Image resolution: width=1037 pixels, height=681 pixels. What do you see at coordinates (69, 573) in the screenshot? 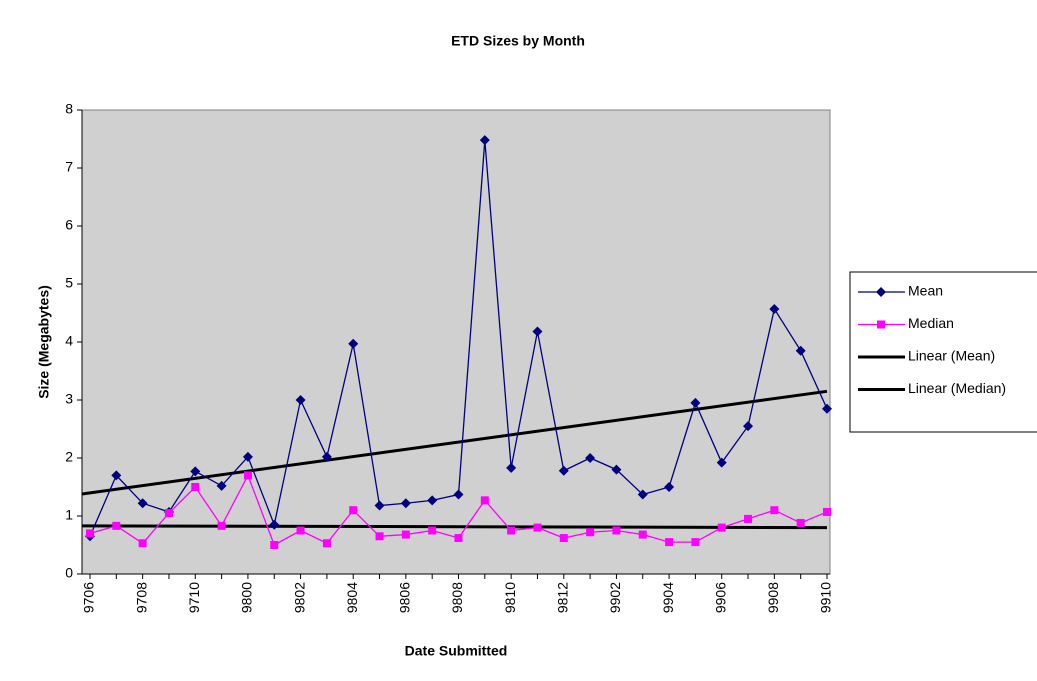
I see `y-tick-label: 0` at bounding box center [69, 573].